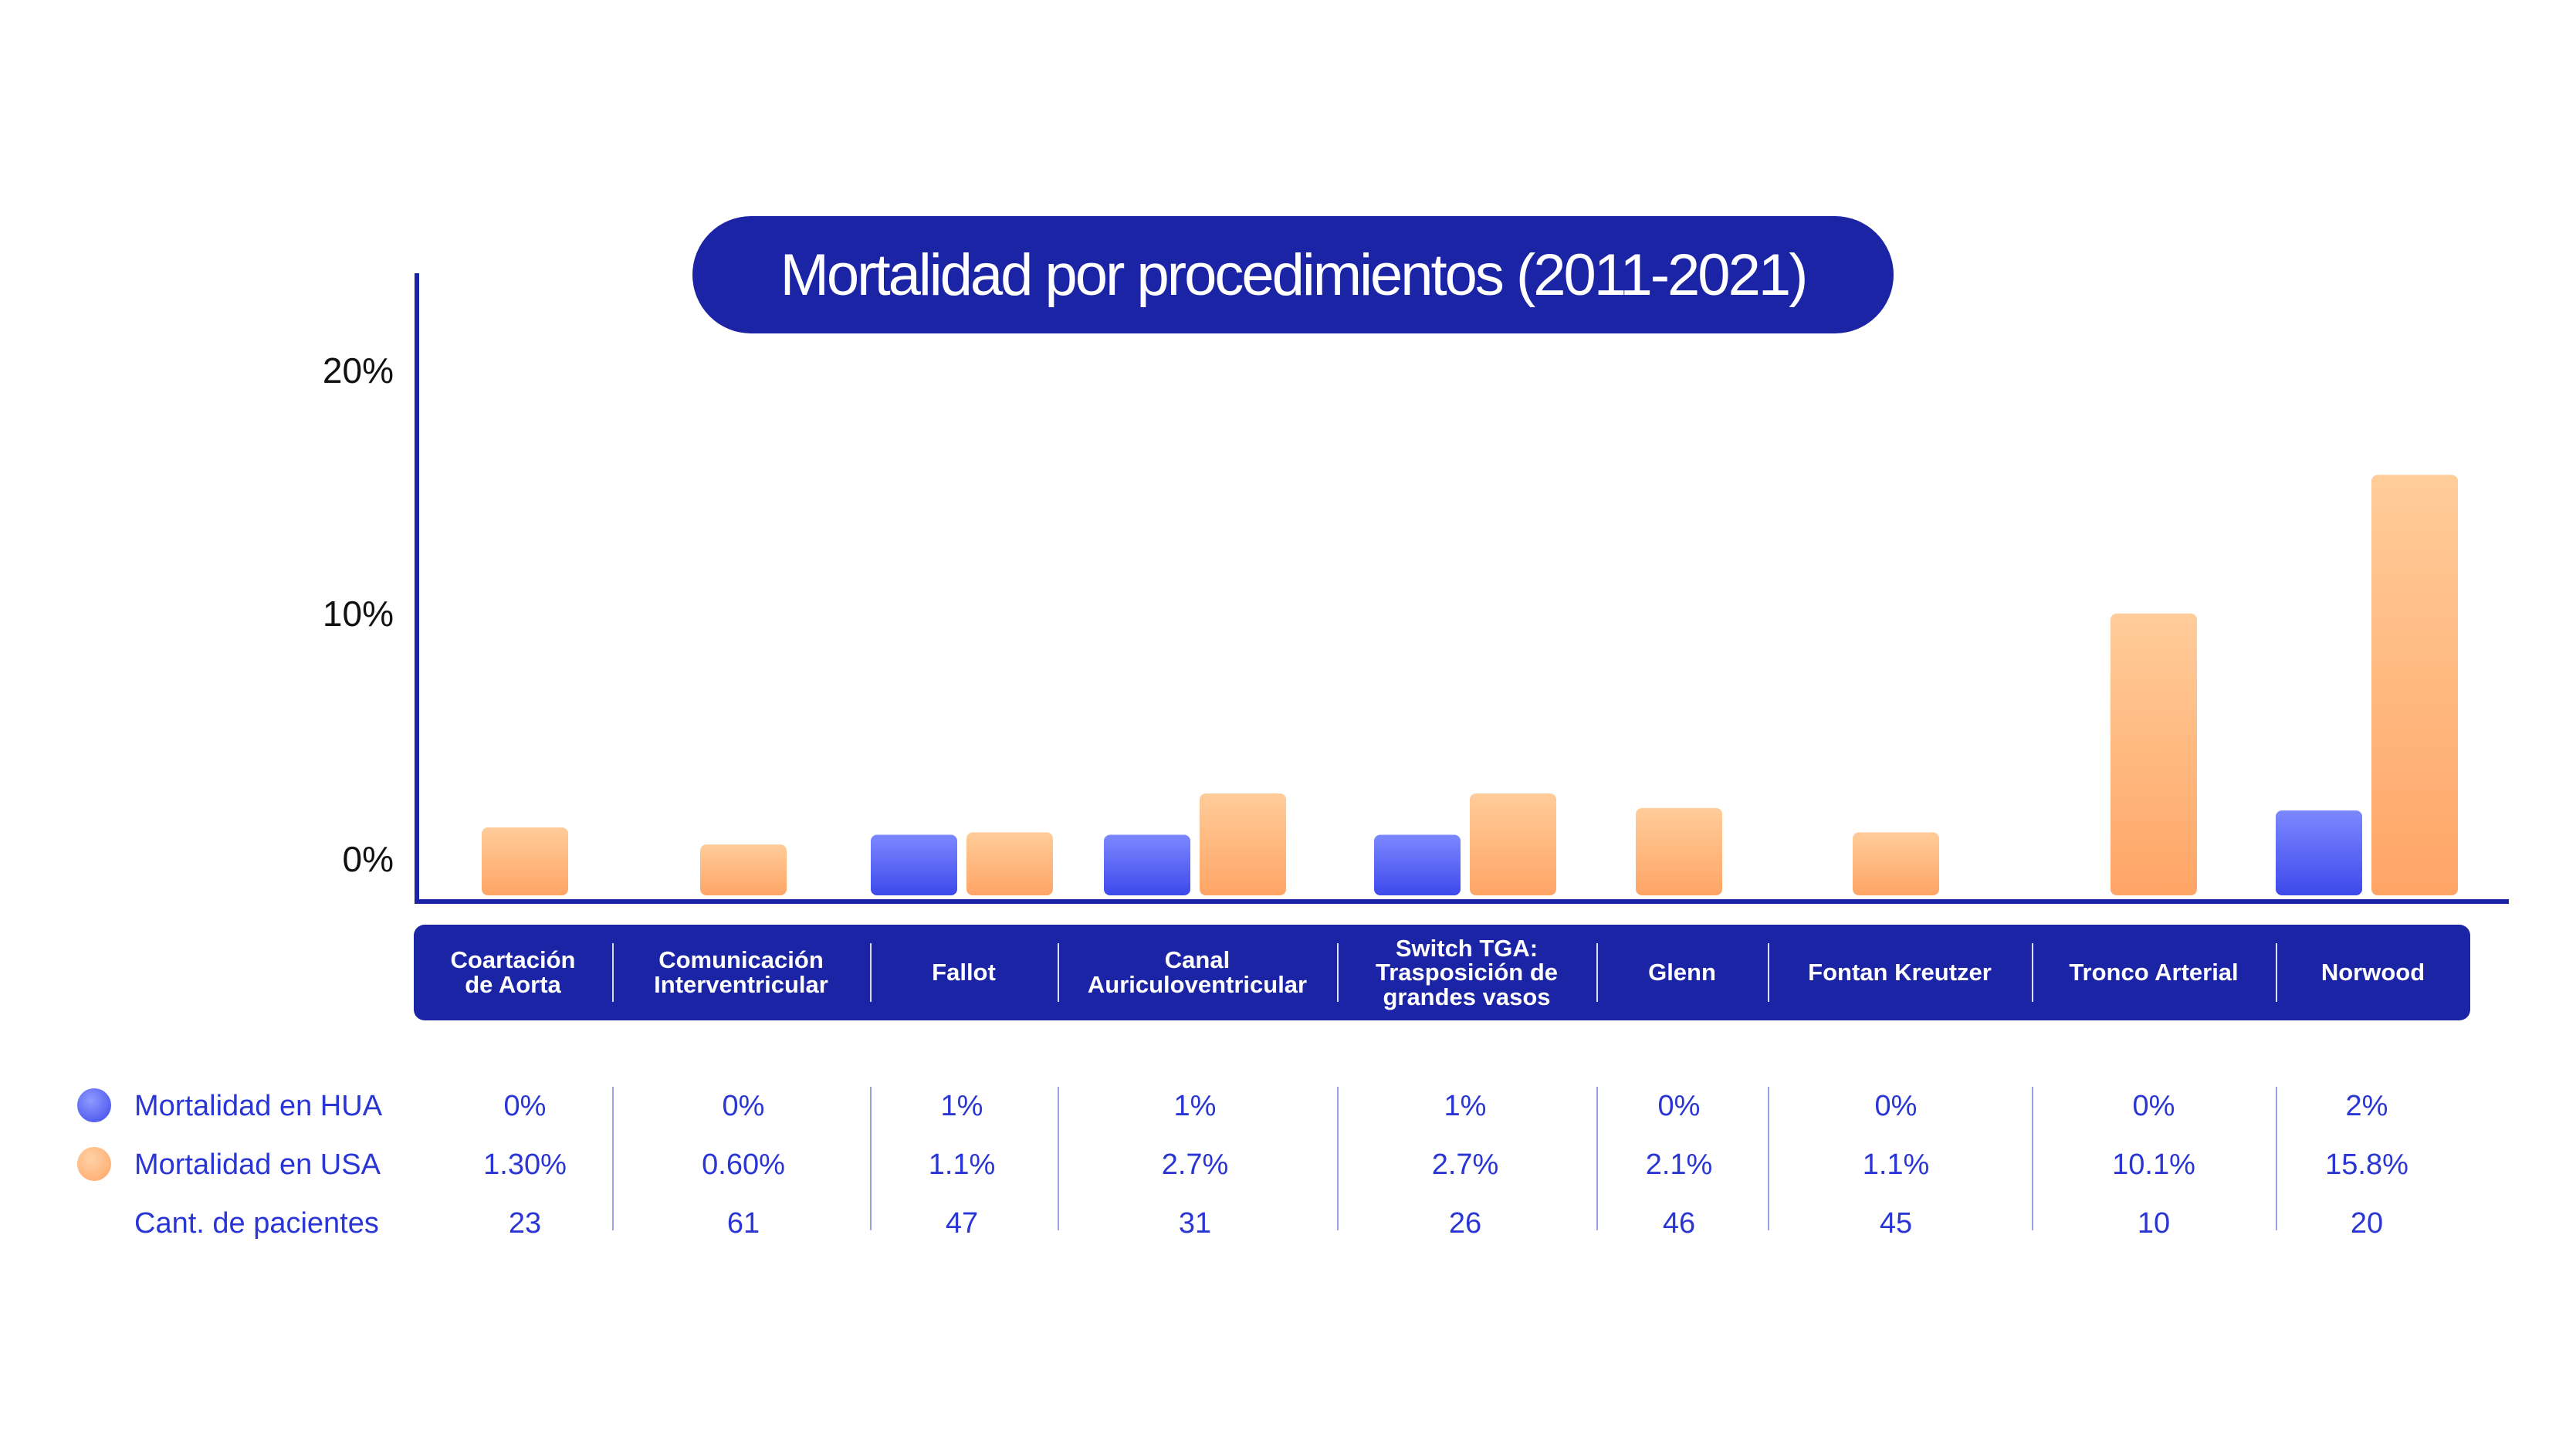 Image resolution: width=2576 pixels, height=1448 pixels. I want to click on y-tick-label: 10%, so click(358, 614).